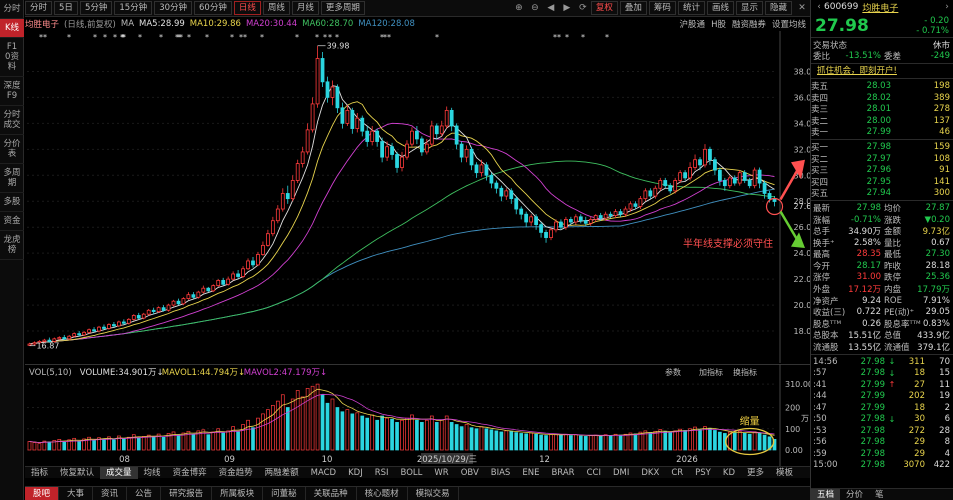 The width and height of the screenshot is (953, 500). I want to click on sidebar-item-3: 深度 F9, so click(12, 91).